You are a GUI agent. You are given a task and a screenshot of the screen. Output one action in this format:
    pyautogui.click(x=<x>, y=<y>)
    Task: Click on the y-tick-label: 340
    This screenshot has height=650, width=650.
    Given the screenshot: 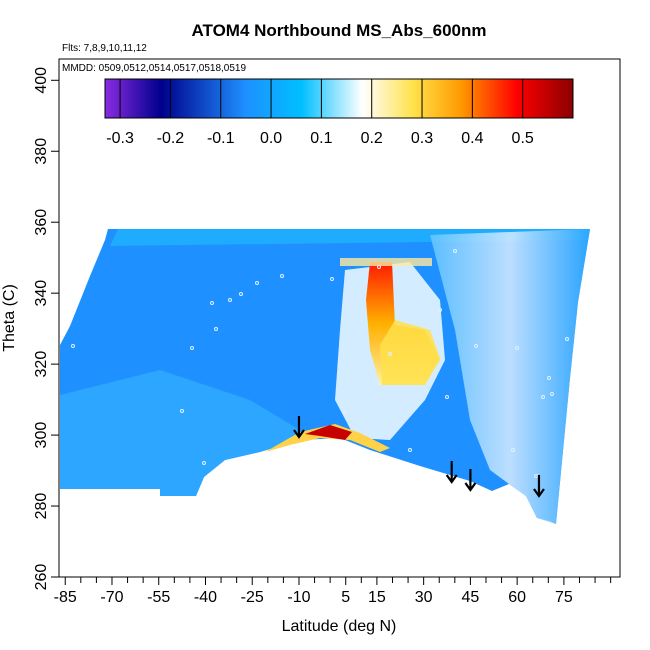 What is the action you would take?
    pyautogui.click(x=41, y=293)
    